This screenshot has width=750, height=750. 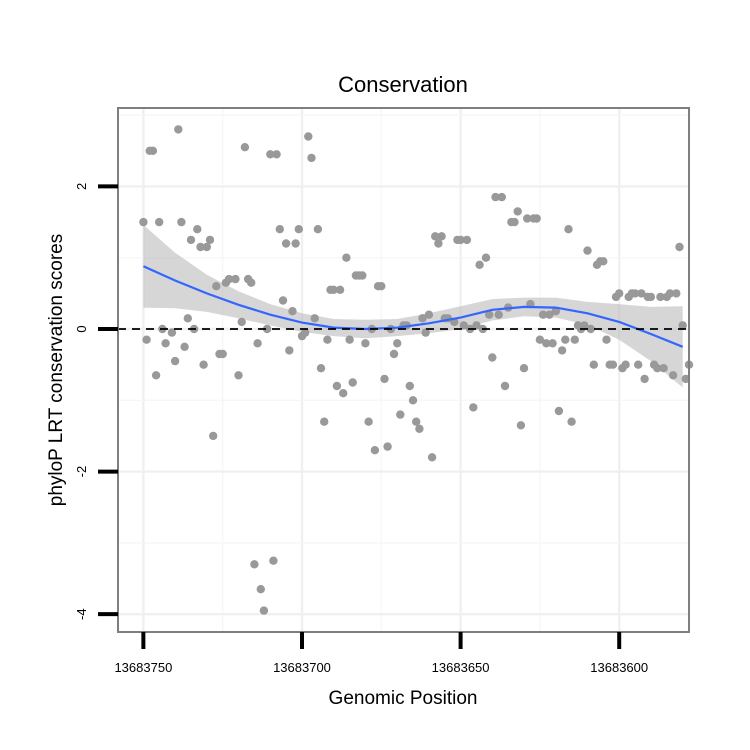 What do you see at coordinates (381, 653) in the screenshot?
I see `x-axis-ticks: 13683750 13683700 13683650 13683600` at bounding box center [381, 653].